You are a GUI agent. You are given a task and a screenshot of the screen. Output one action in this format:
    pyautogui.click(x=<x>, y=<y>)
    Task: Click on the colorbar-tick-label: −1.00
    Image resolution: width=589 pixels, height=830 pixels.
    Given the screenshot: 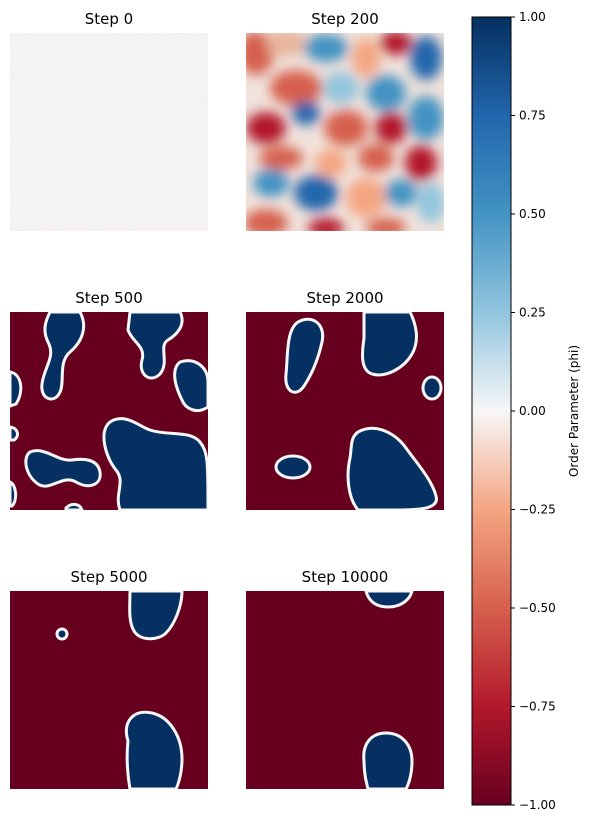 What is the action you would take?
    pyautogui.click(x=537, y=805)
    